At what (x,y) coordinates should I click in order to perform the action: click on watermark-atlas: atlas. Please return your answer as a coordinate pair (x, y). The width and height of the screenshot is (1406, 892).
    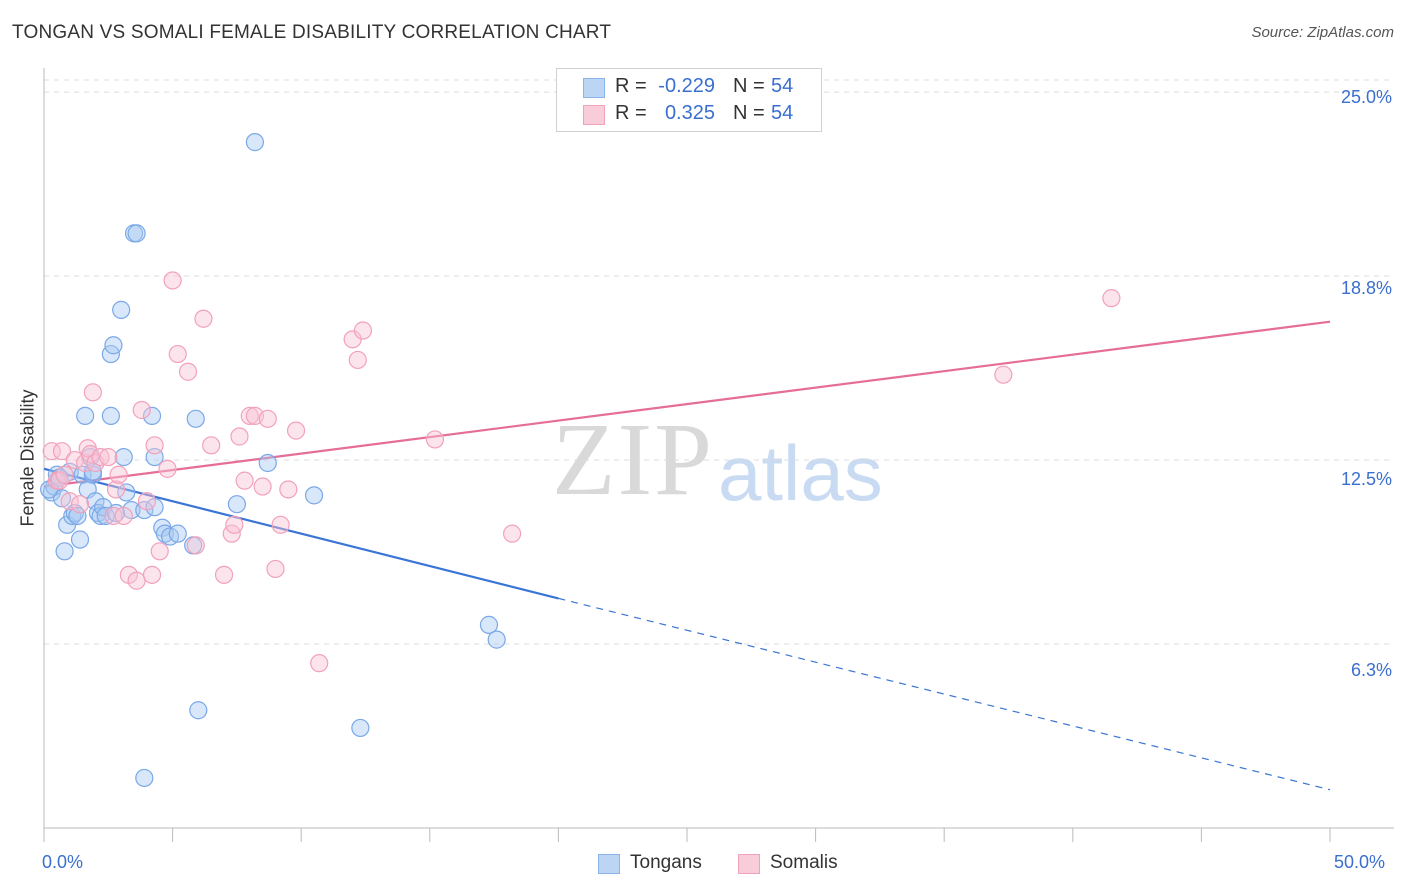
    Looking at the image, I should click on (800, 473).